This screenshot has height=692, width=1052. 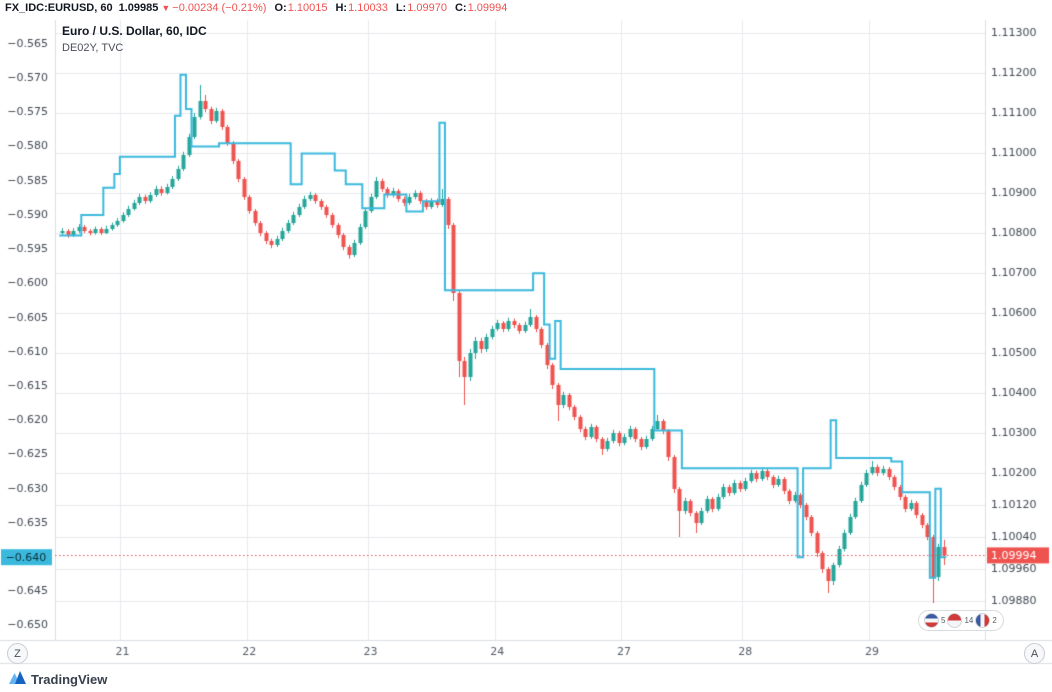 What do you see at coordinates (69, 679) in the screenshot?
I see `tradingview-logo-text: TradingView` at bounding box center [69, 679].